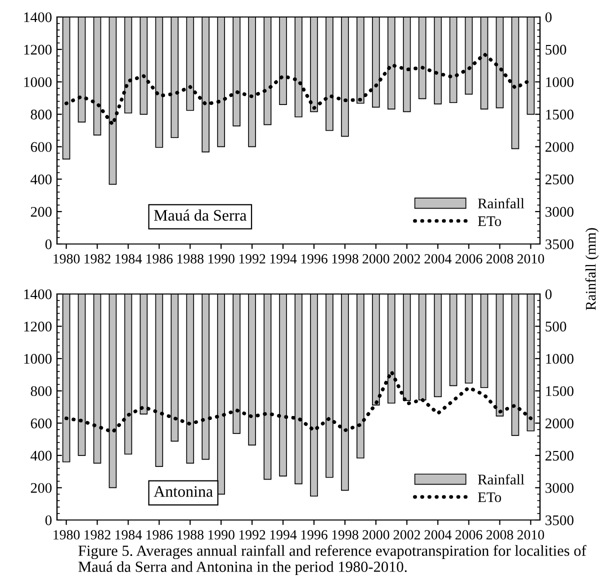 Image resolution: width=604 pixels, height=588 pixels. What do you see at coordinates (332, 560) in the screenshot?
I see `caption: Figure 5. Averages annual rainfall and reference evapotranspiration for localities of Mauá da Serra and Antonina in the period 1980-2010.` at bounding box center [332, 560].